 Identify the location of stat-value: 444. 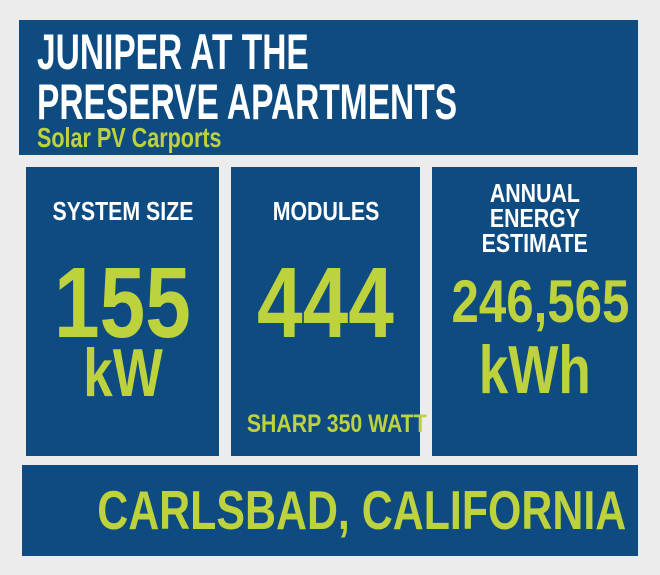
(325, 303).